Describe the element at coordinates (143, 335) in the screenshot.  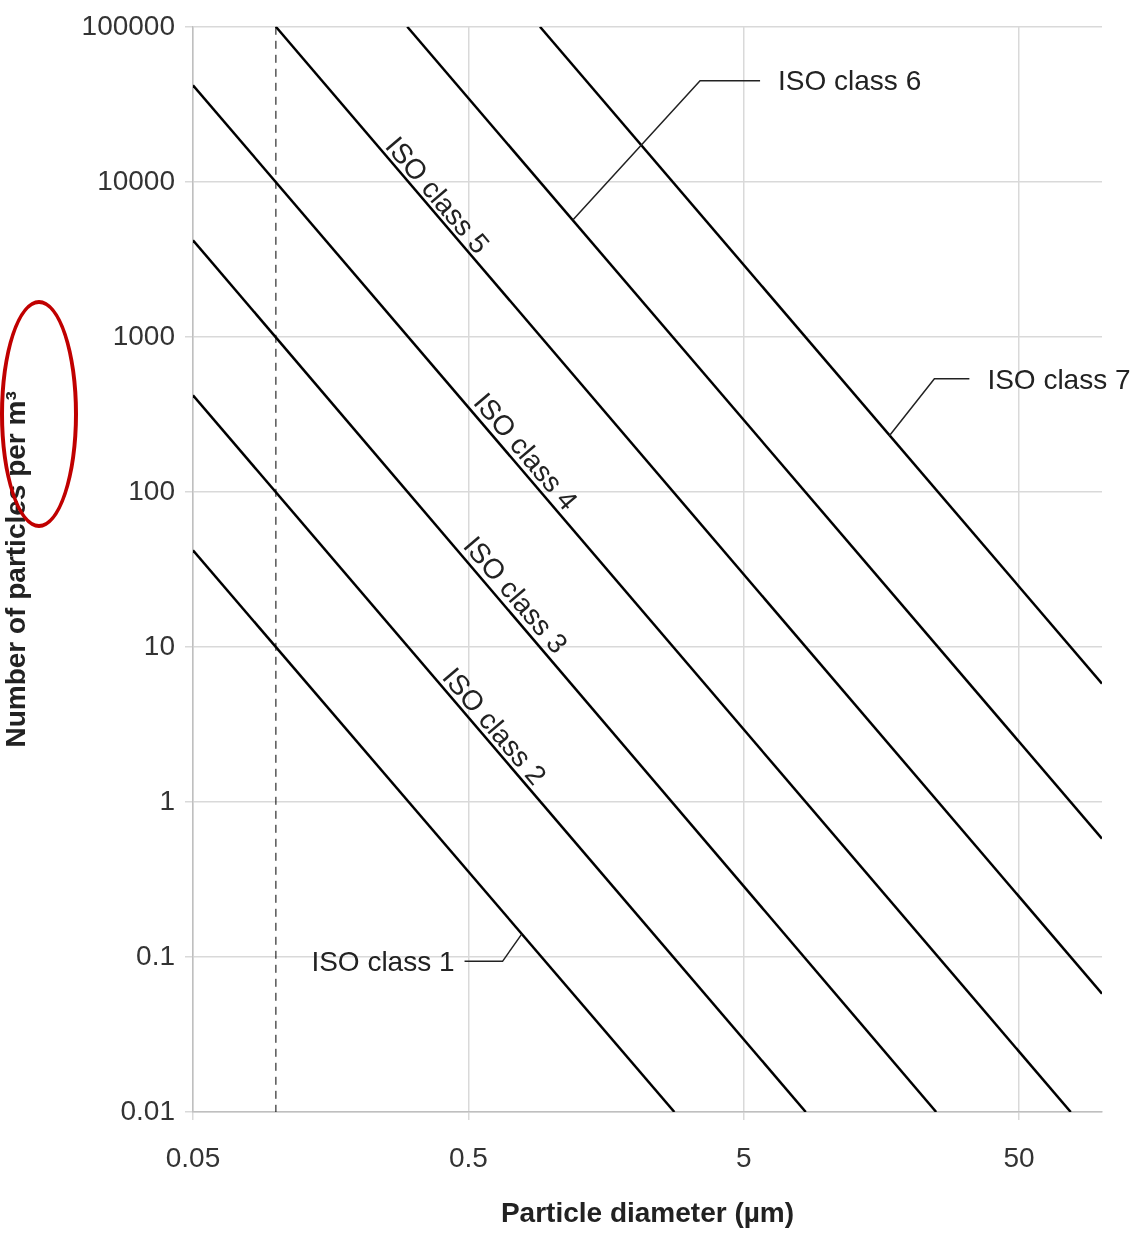
I see `y-tick-label: 1000` at that location.